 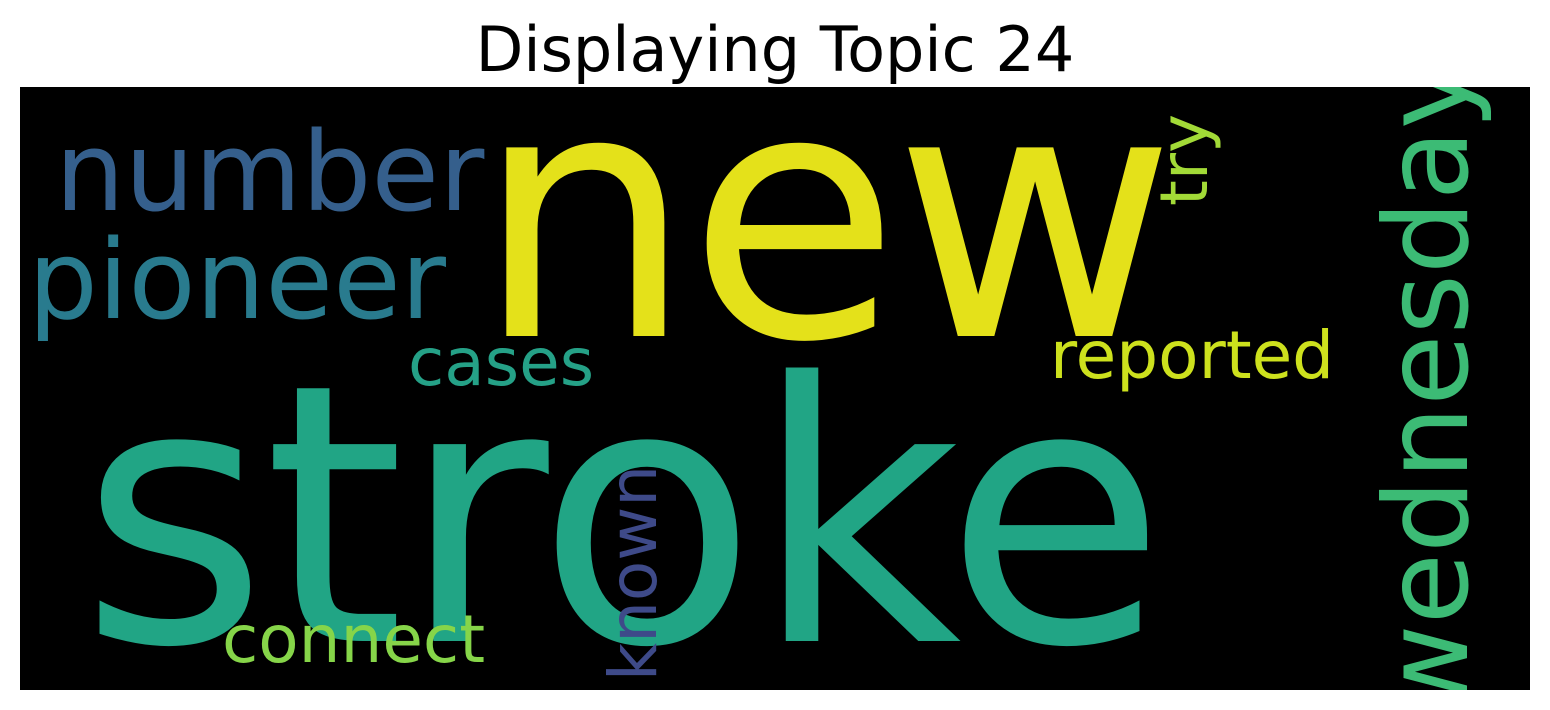 What do you see at coordinates (501, 362) in the screenshot?
I see `word-cases: cases` at bounding box center [501, 362].